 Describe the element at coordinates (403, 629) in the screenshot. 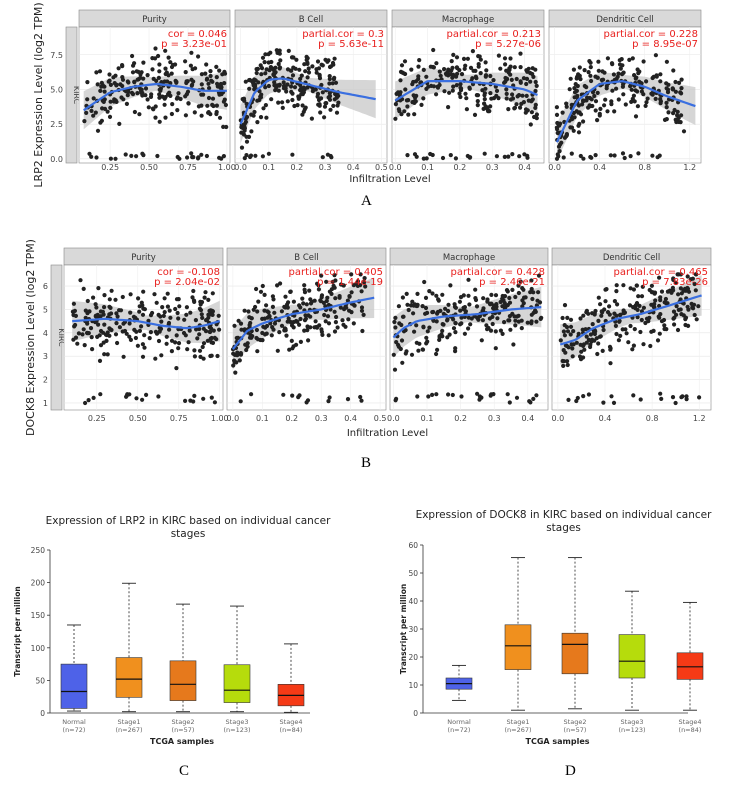

I see `y-axis-title: Transcript per million` at that location.